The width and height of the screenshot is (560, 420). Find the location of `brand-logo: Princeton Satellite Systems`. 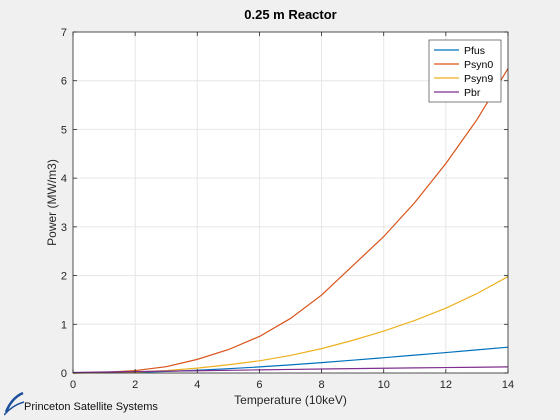

brand-logo: Princeton Satellite Systems is located at coordinates (81, 403).